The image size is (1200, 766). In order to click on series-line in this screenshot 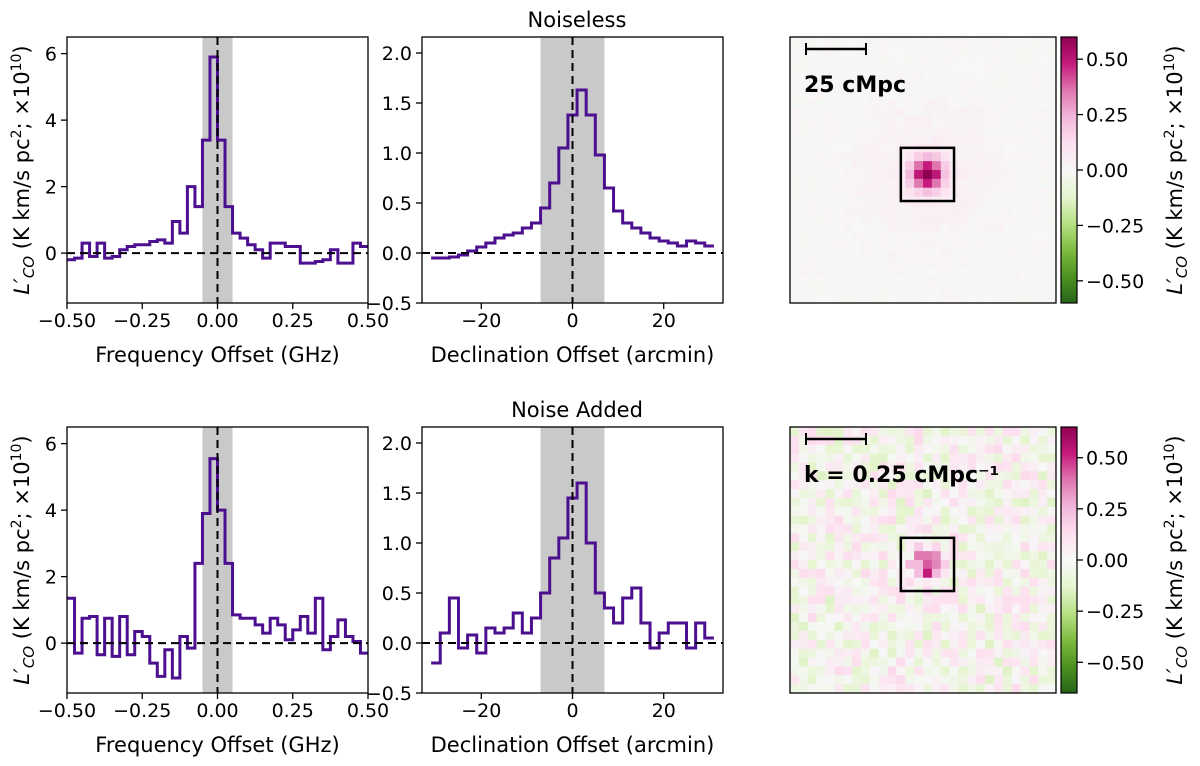, I will do `click(217, 160)`.